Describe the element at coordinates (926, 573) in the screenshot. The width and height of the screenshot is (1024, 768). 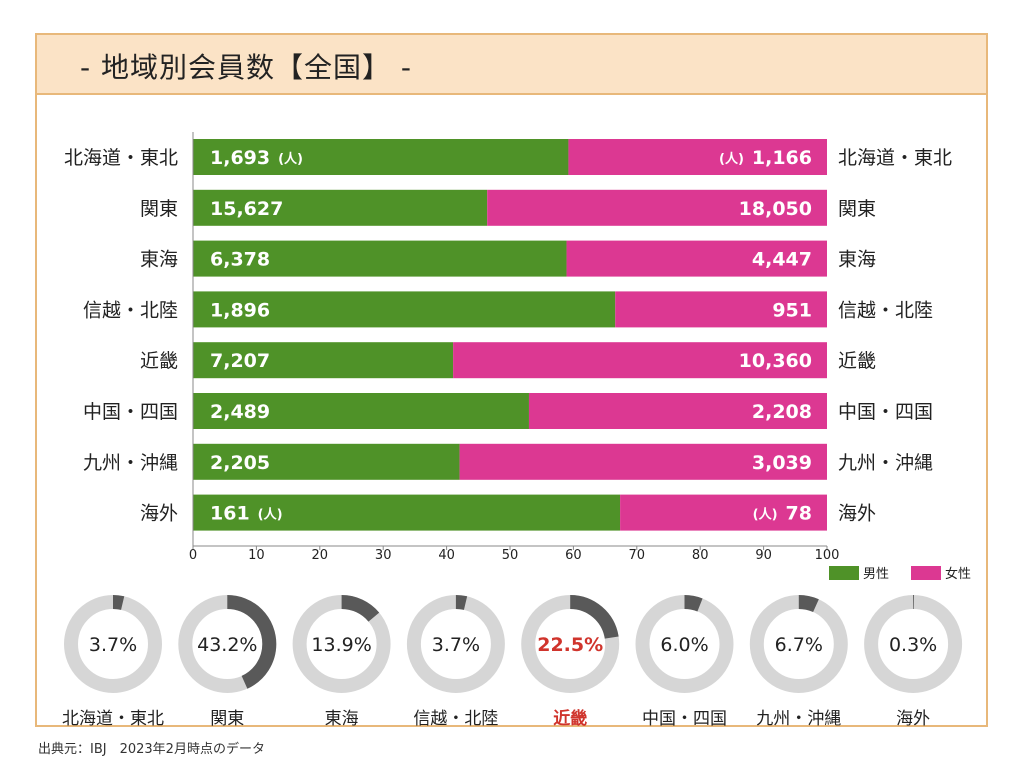
I see `legend-swatch-female` at that location.